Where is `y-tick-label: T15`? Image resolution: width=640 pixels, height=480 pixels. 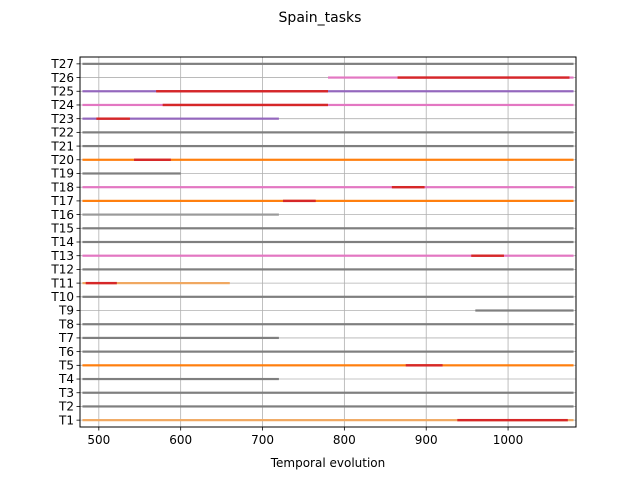 y-tick-label: T15 is located at coordinates (62, 228).